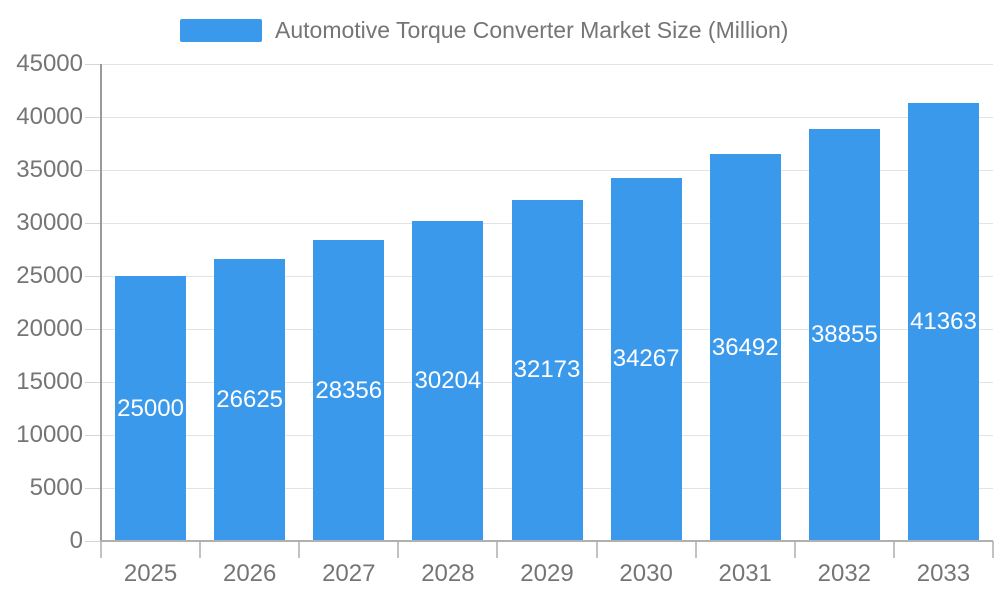 The width and height of the screenshot is (1000, 600). I want to click on x-axis-label: 2030, so click(646, 573).